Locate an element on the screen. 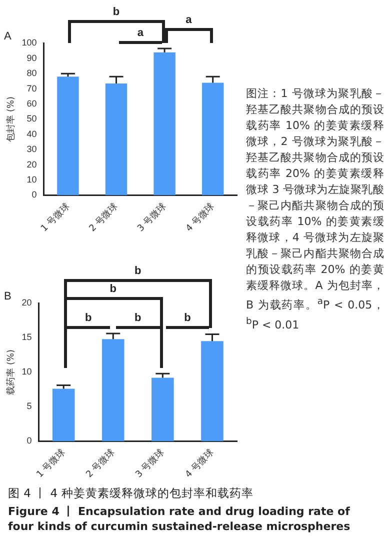  y-tick-label: 80 is located at coordinates (31, 73).